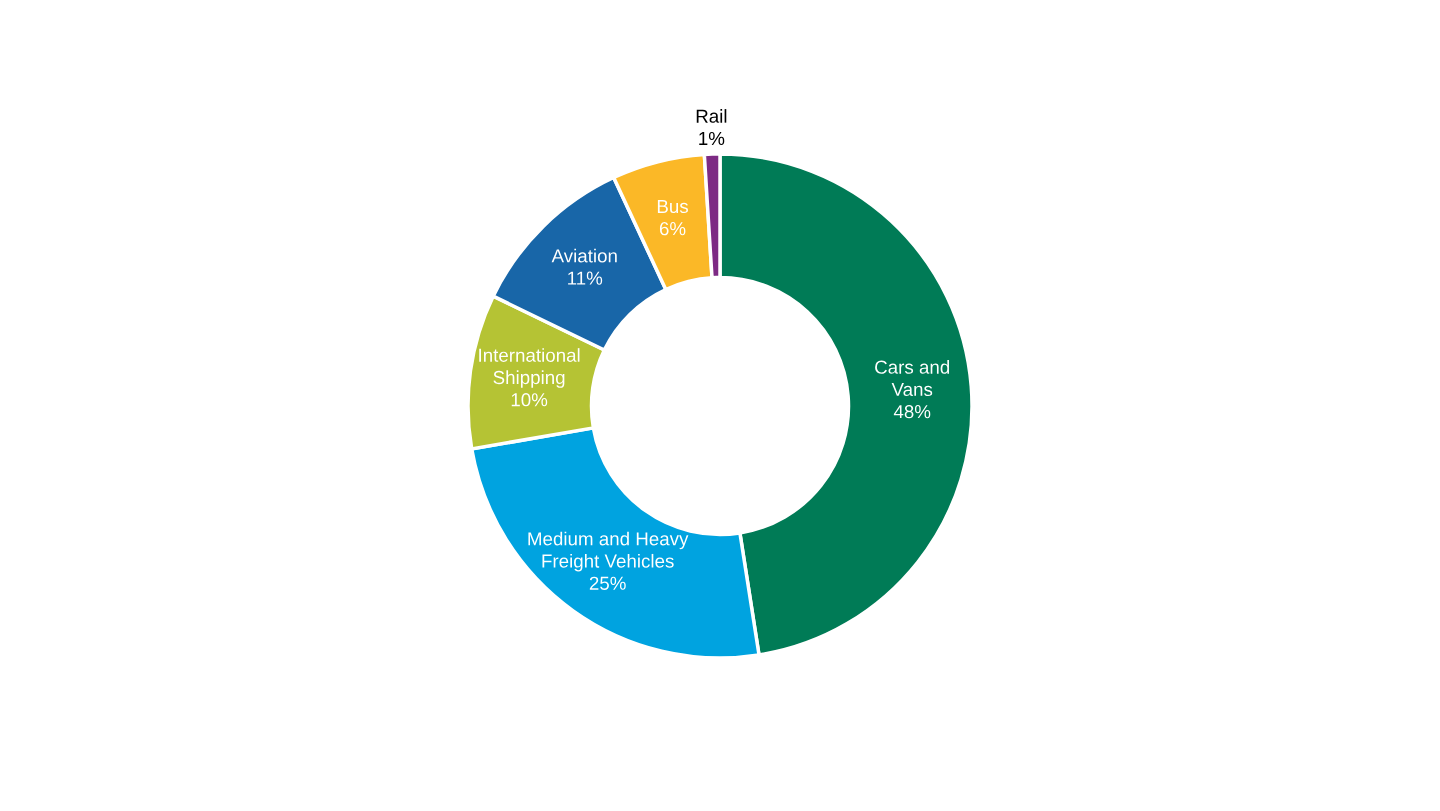 The width and height of the screenshot is (1440, 811). I want to click on data-label: 48%, so click(912, 412).